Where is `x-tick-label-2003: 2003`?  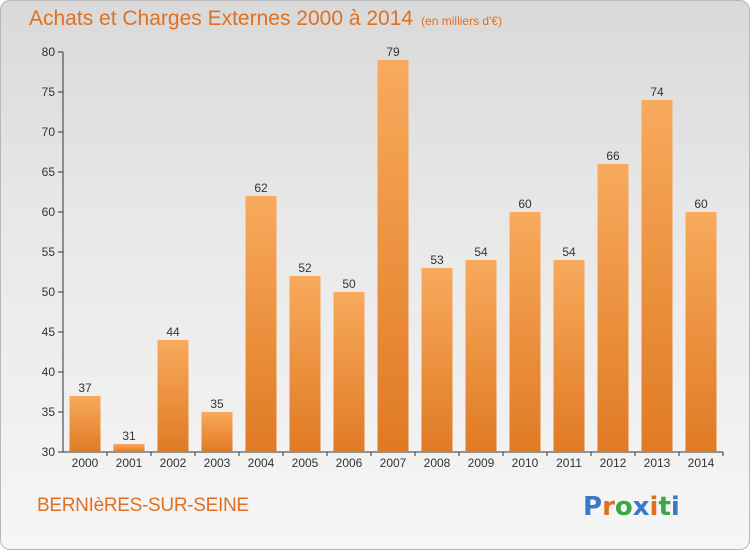
x-tick-label-2003: 2003 is located at coordinates (217, 463).